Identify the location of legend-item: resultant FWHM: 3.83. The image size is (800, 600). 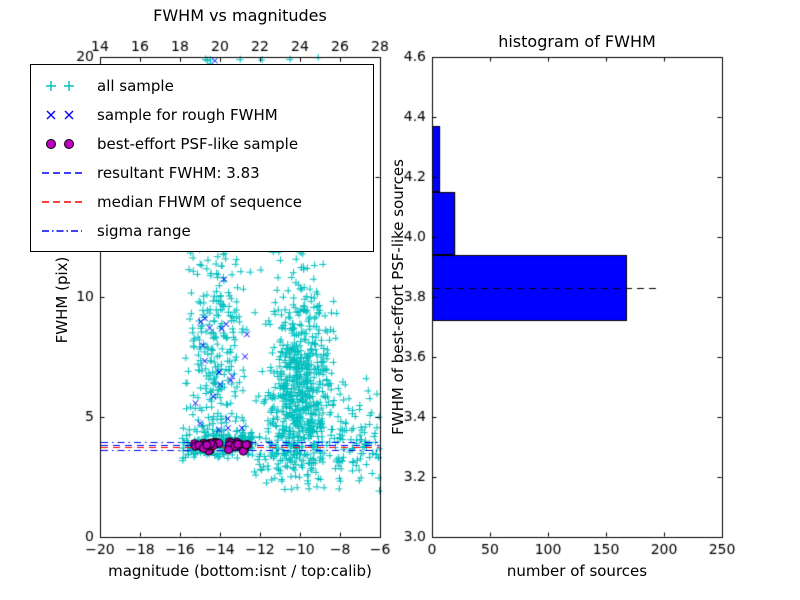
(206, 172).